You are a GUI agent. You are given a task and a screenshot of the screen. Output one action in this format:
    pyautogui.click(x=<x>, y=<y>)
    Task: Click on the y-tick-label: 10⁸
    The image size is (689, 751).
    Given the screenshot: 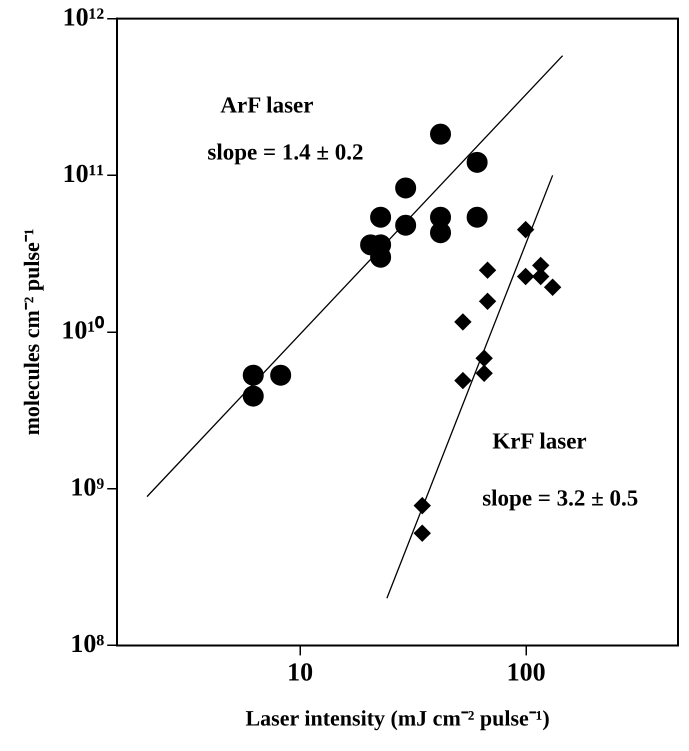 What is the action you would take?
    pyautogui.click(x=87, y=643)
    